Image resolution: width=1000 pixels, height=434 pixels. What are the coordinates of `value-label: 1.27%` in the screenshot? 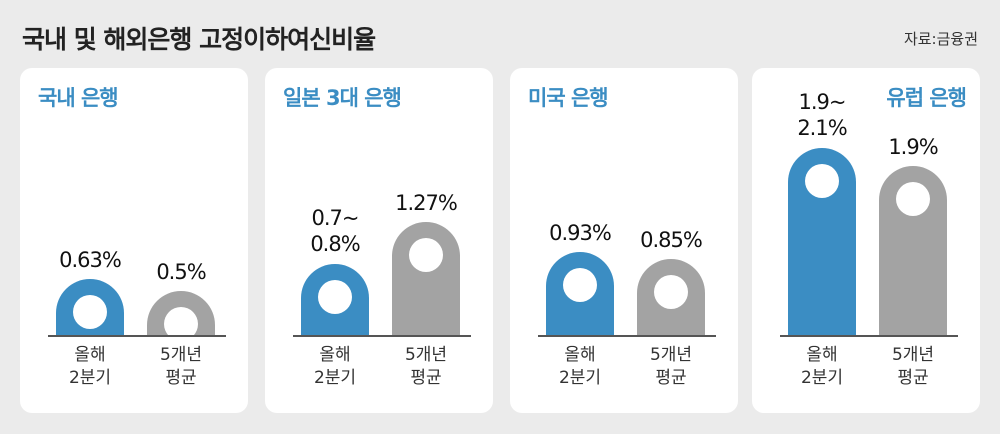 It's located at (426, 202).